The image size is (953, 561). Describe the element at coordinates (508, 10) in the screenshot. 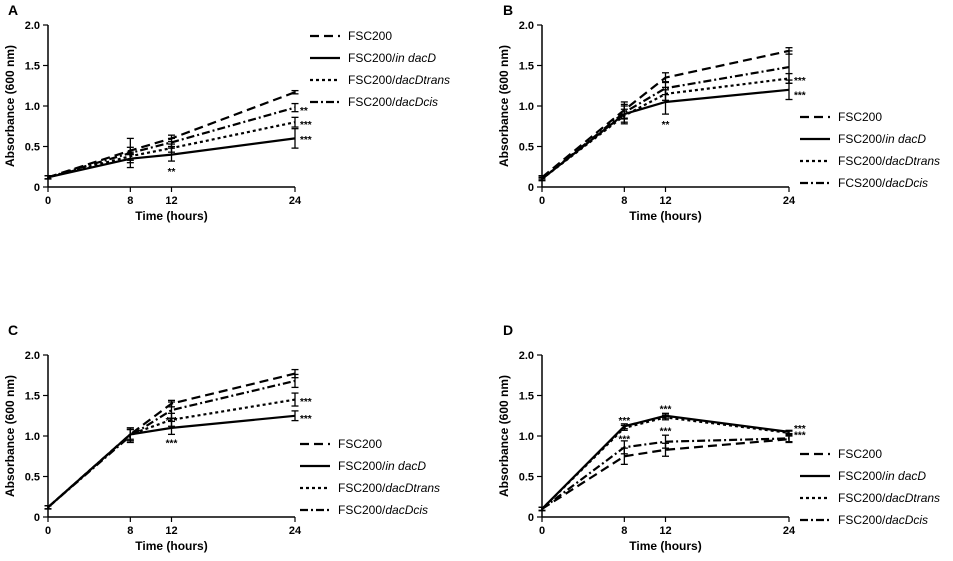

I see `panel-label: B` at that location.